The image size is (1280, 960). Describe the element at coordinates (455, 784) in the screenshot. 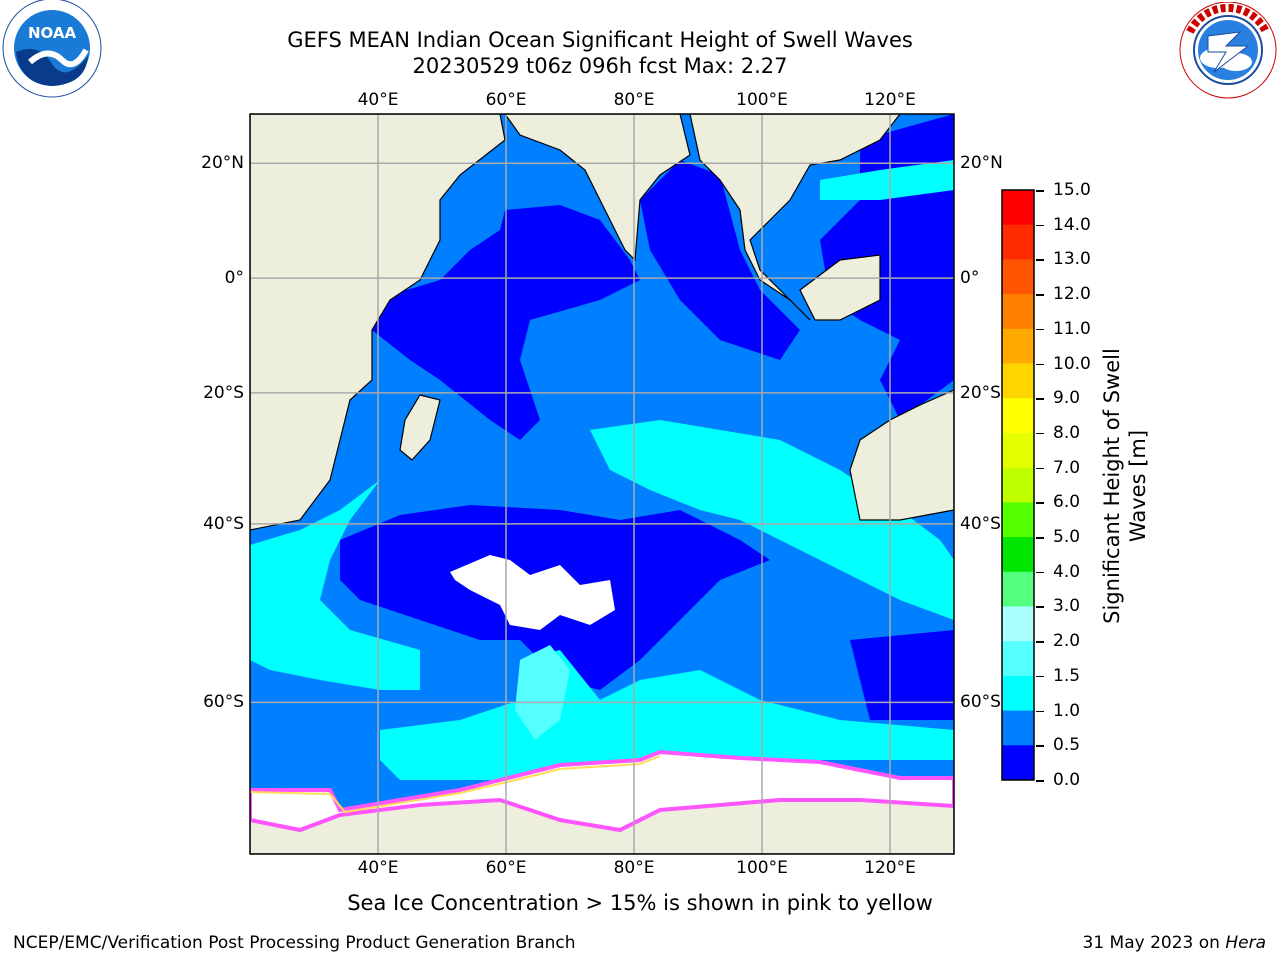

I see `sea-ice-yellow-fringe` at that location.